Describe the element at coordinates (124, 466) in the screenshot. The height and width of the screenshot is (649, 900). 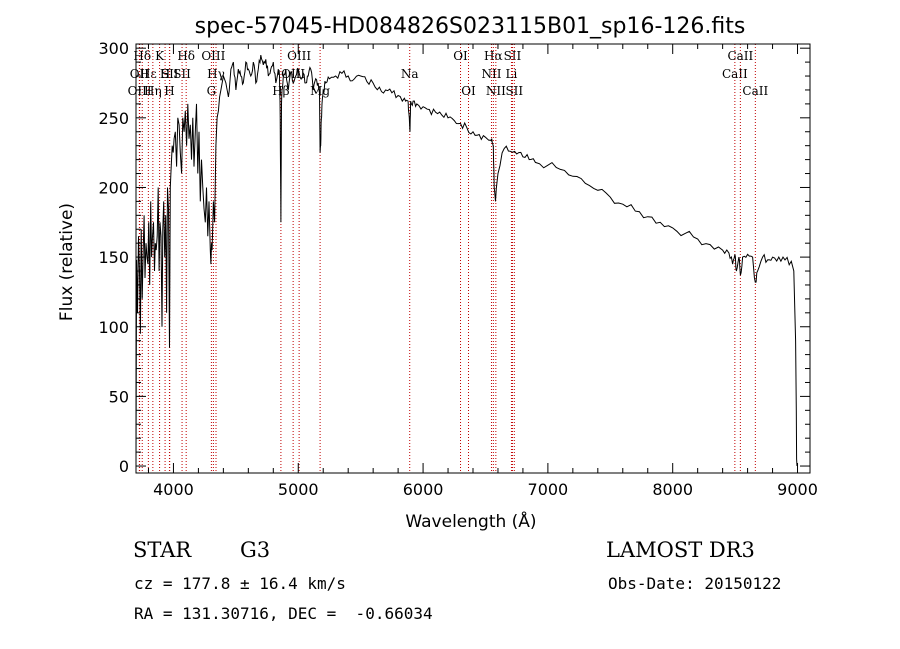
I see `y-tick-label: 0` at that location.